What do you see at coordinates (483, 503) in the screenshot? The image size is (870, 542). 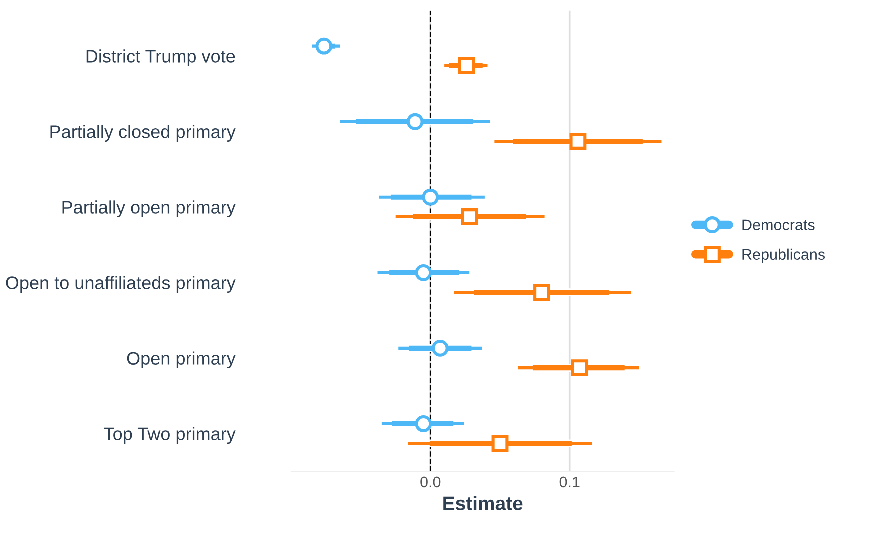 I see `x-axis-title: Estimate` at bounding box center [483, 503].